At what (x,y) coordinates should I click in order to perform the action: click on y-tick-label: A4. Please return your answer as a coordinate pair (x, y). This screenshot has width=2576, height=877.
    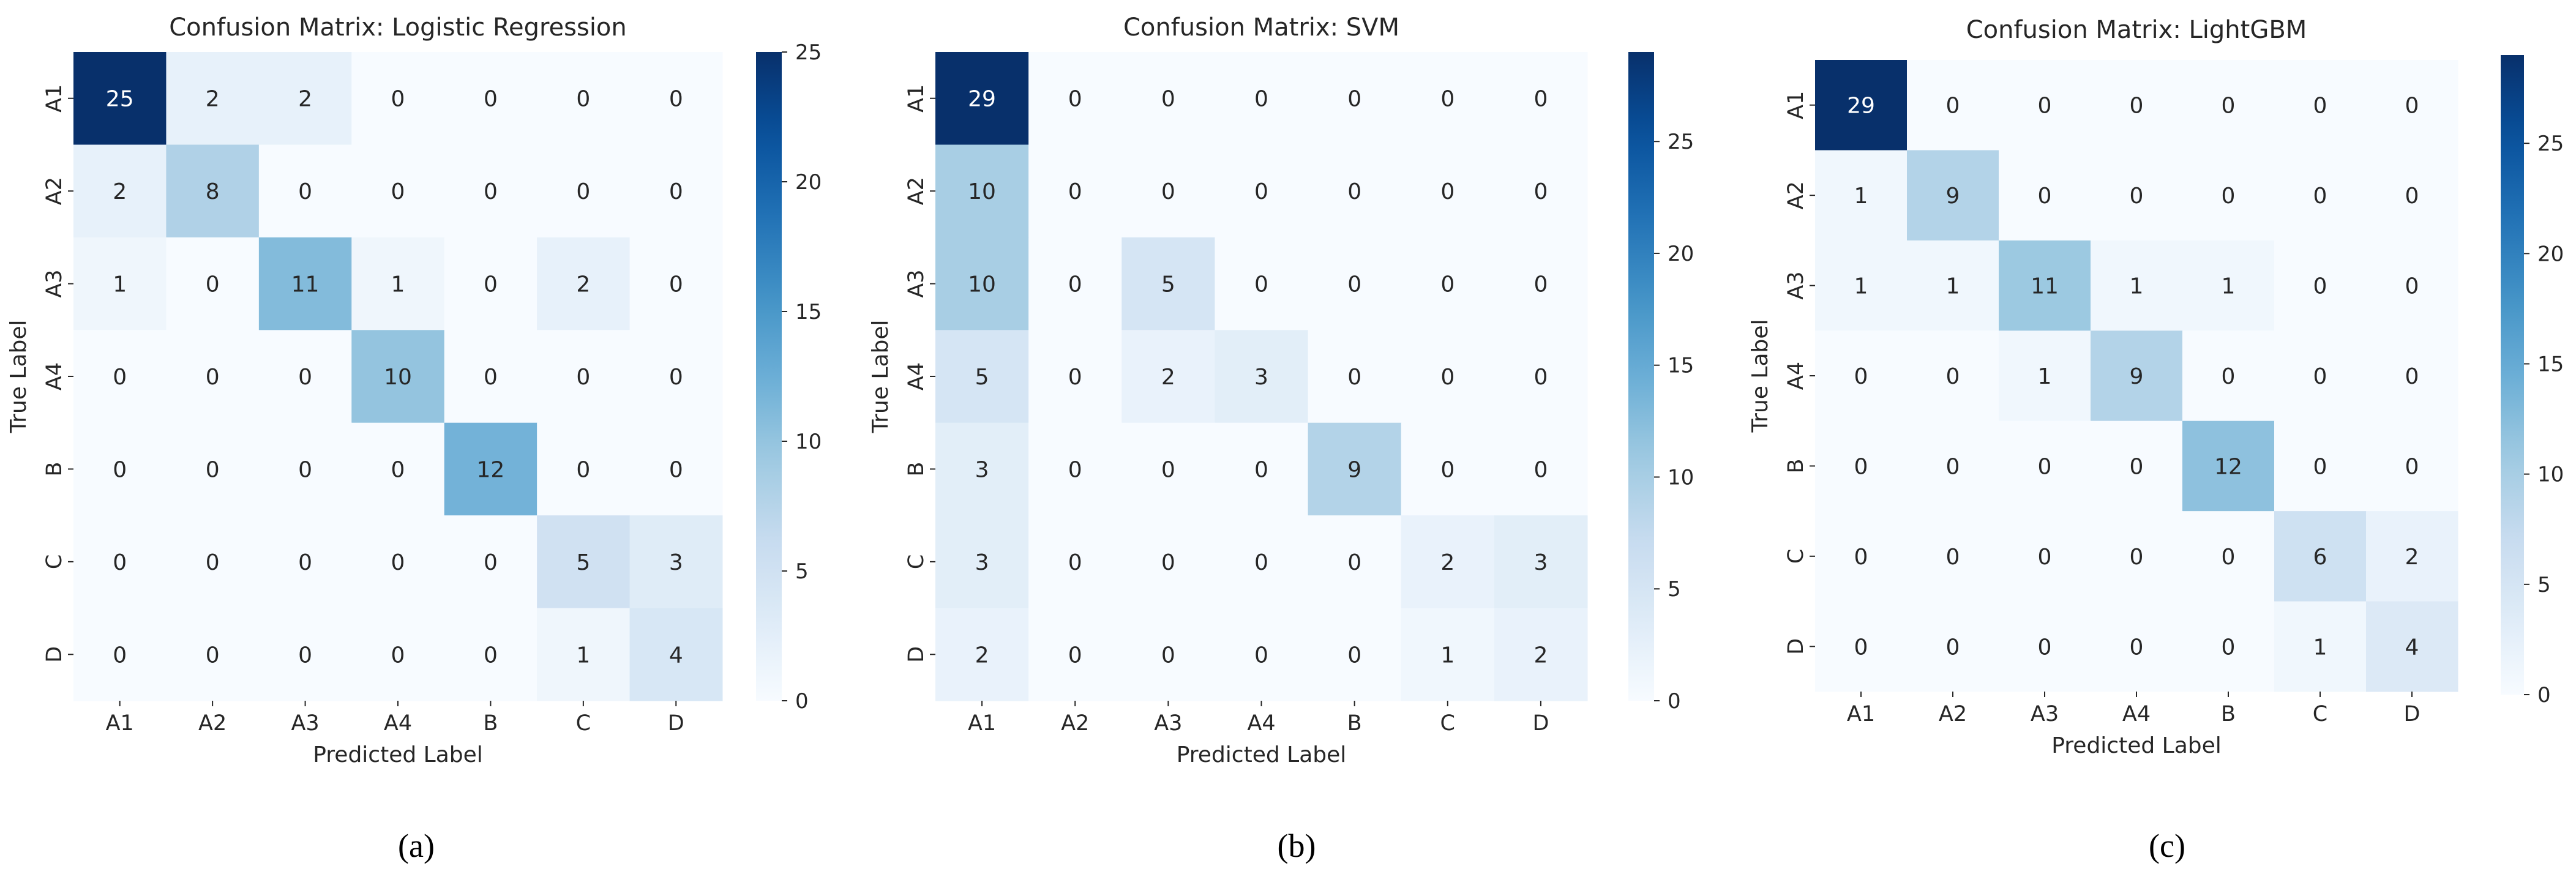
    Looking at the image, I should click on (54, 376).